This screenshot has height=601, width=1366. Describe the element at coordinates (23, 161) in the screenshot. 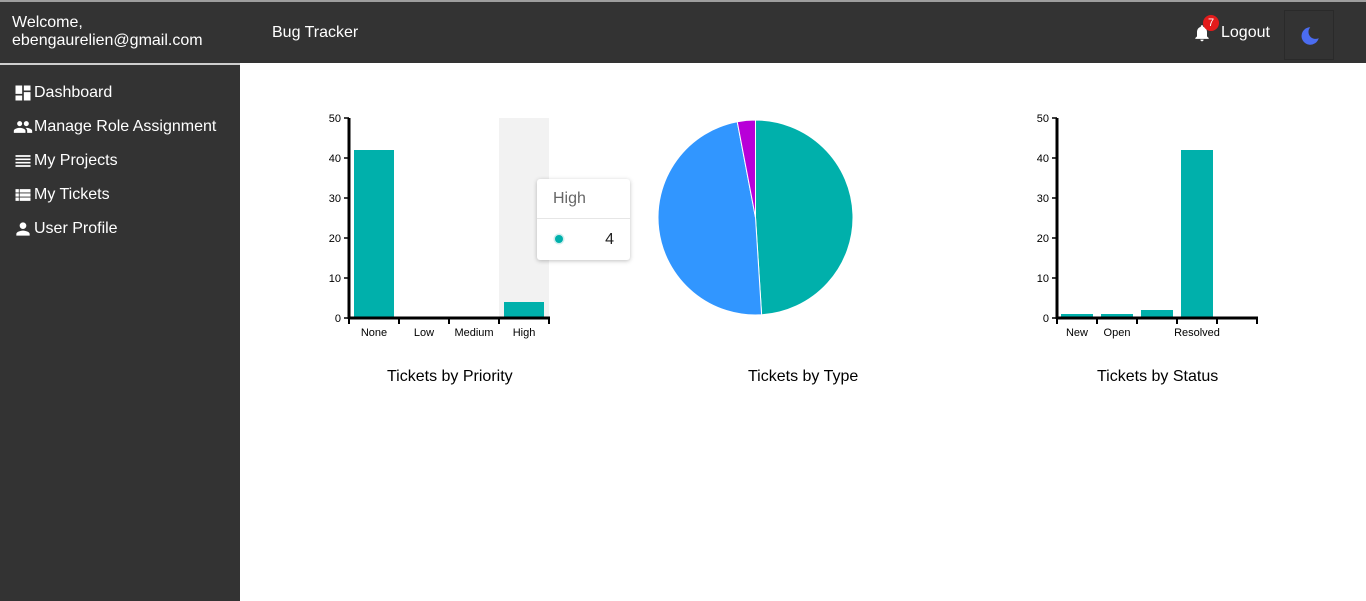

I see `list-icon` at that location.